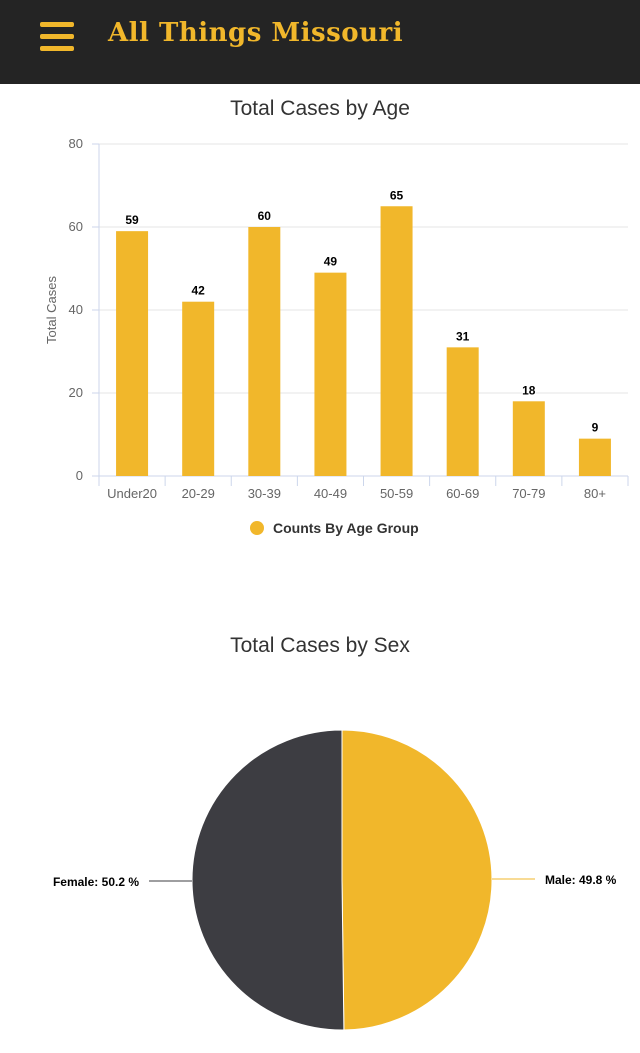 The height and width of the screenshot is (1053, 640). I want to click on site-title: All Things Missouri, so click(256, 33).